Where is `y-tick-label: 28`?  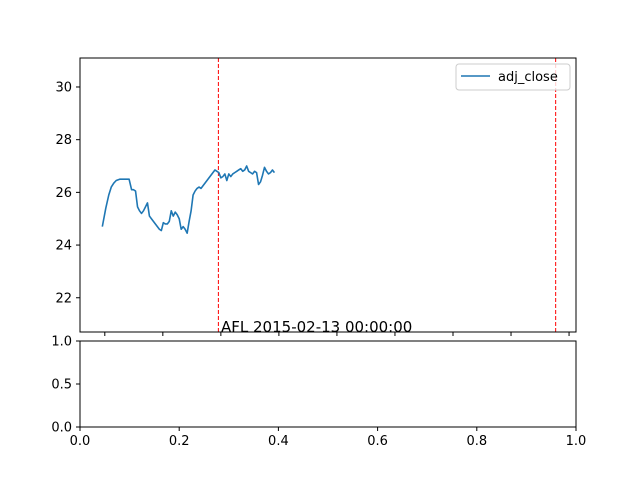 y-tick-label: 28 is located at coordinates (63, 140).